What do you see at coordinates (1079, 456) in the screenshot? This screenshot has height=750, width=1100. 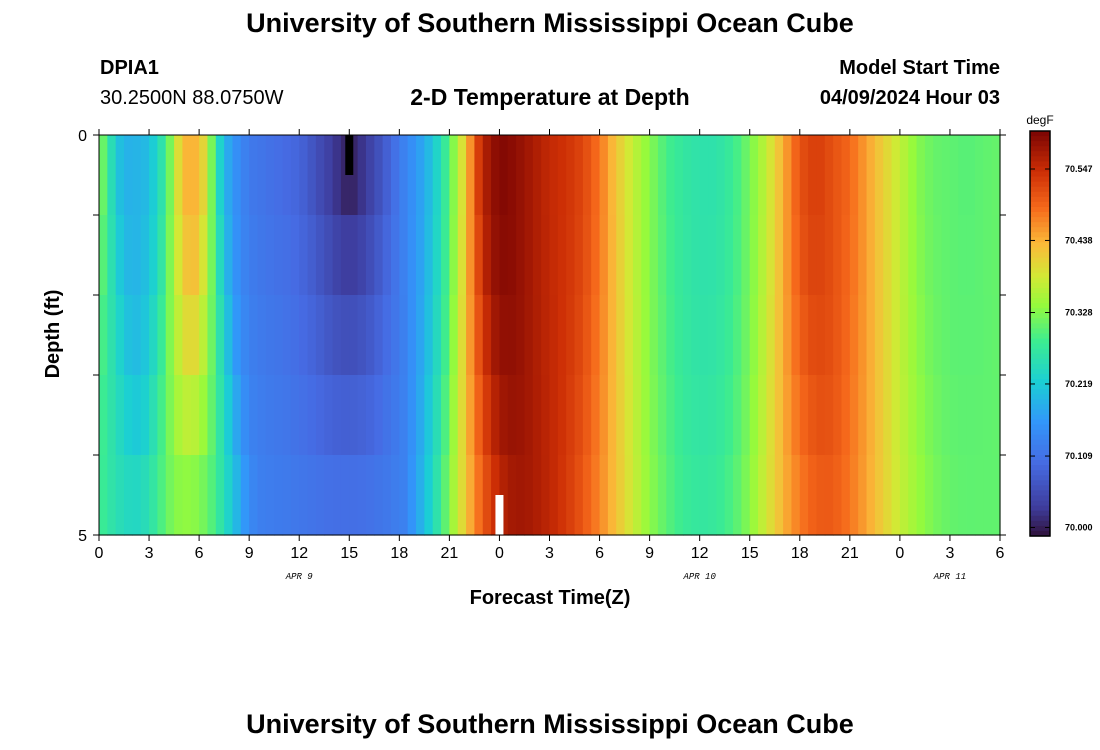 I see `colorbar-label: 70.109` at bounding box center [1079, 456].